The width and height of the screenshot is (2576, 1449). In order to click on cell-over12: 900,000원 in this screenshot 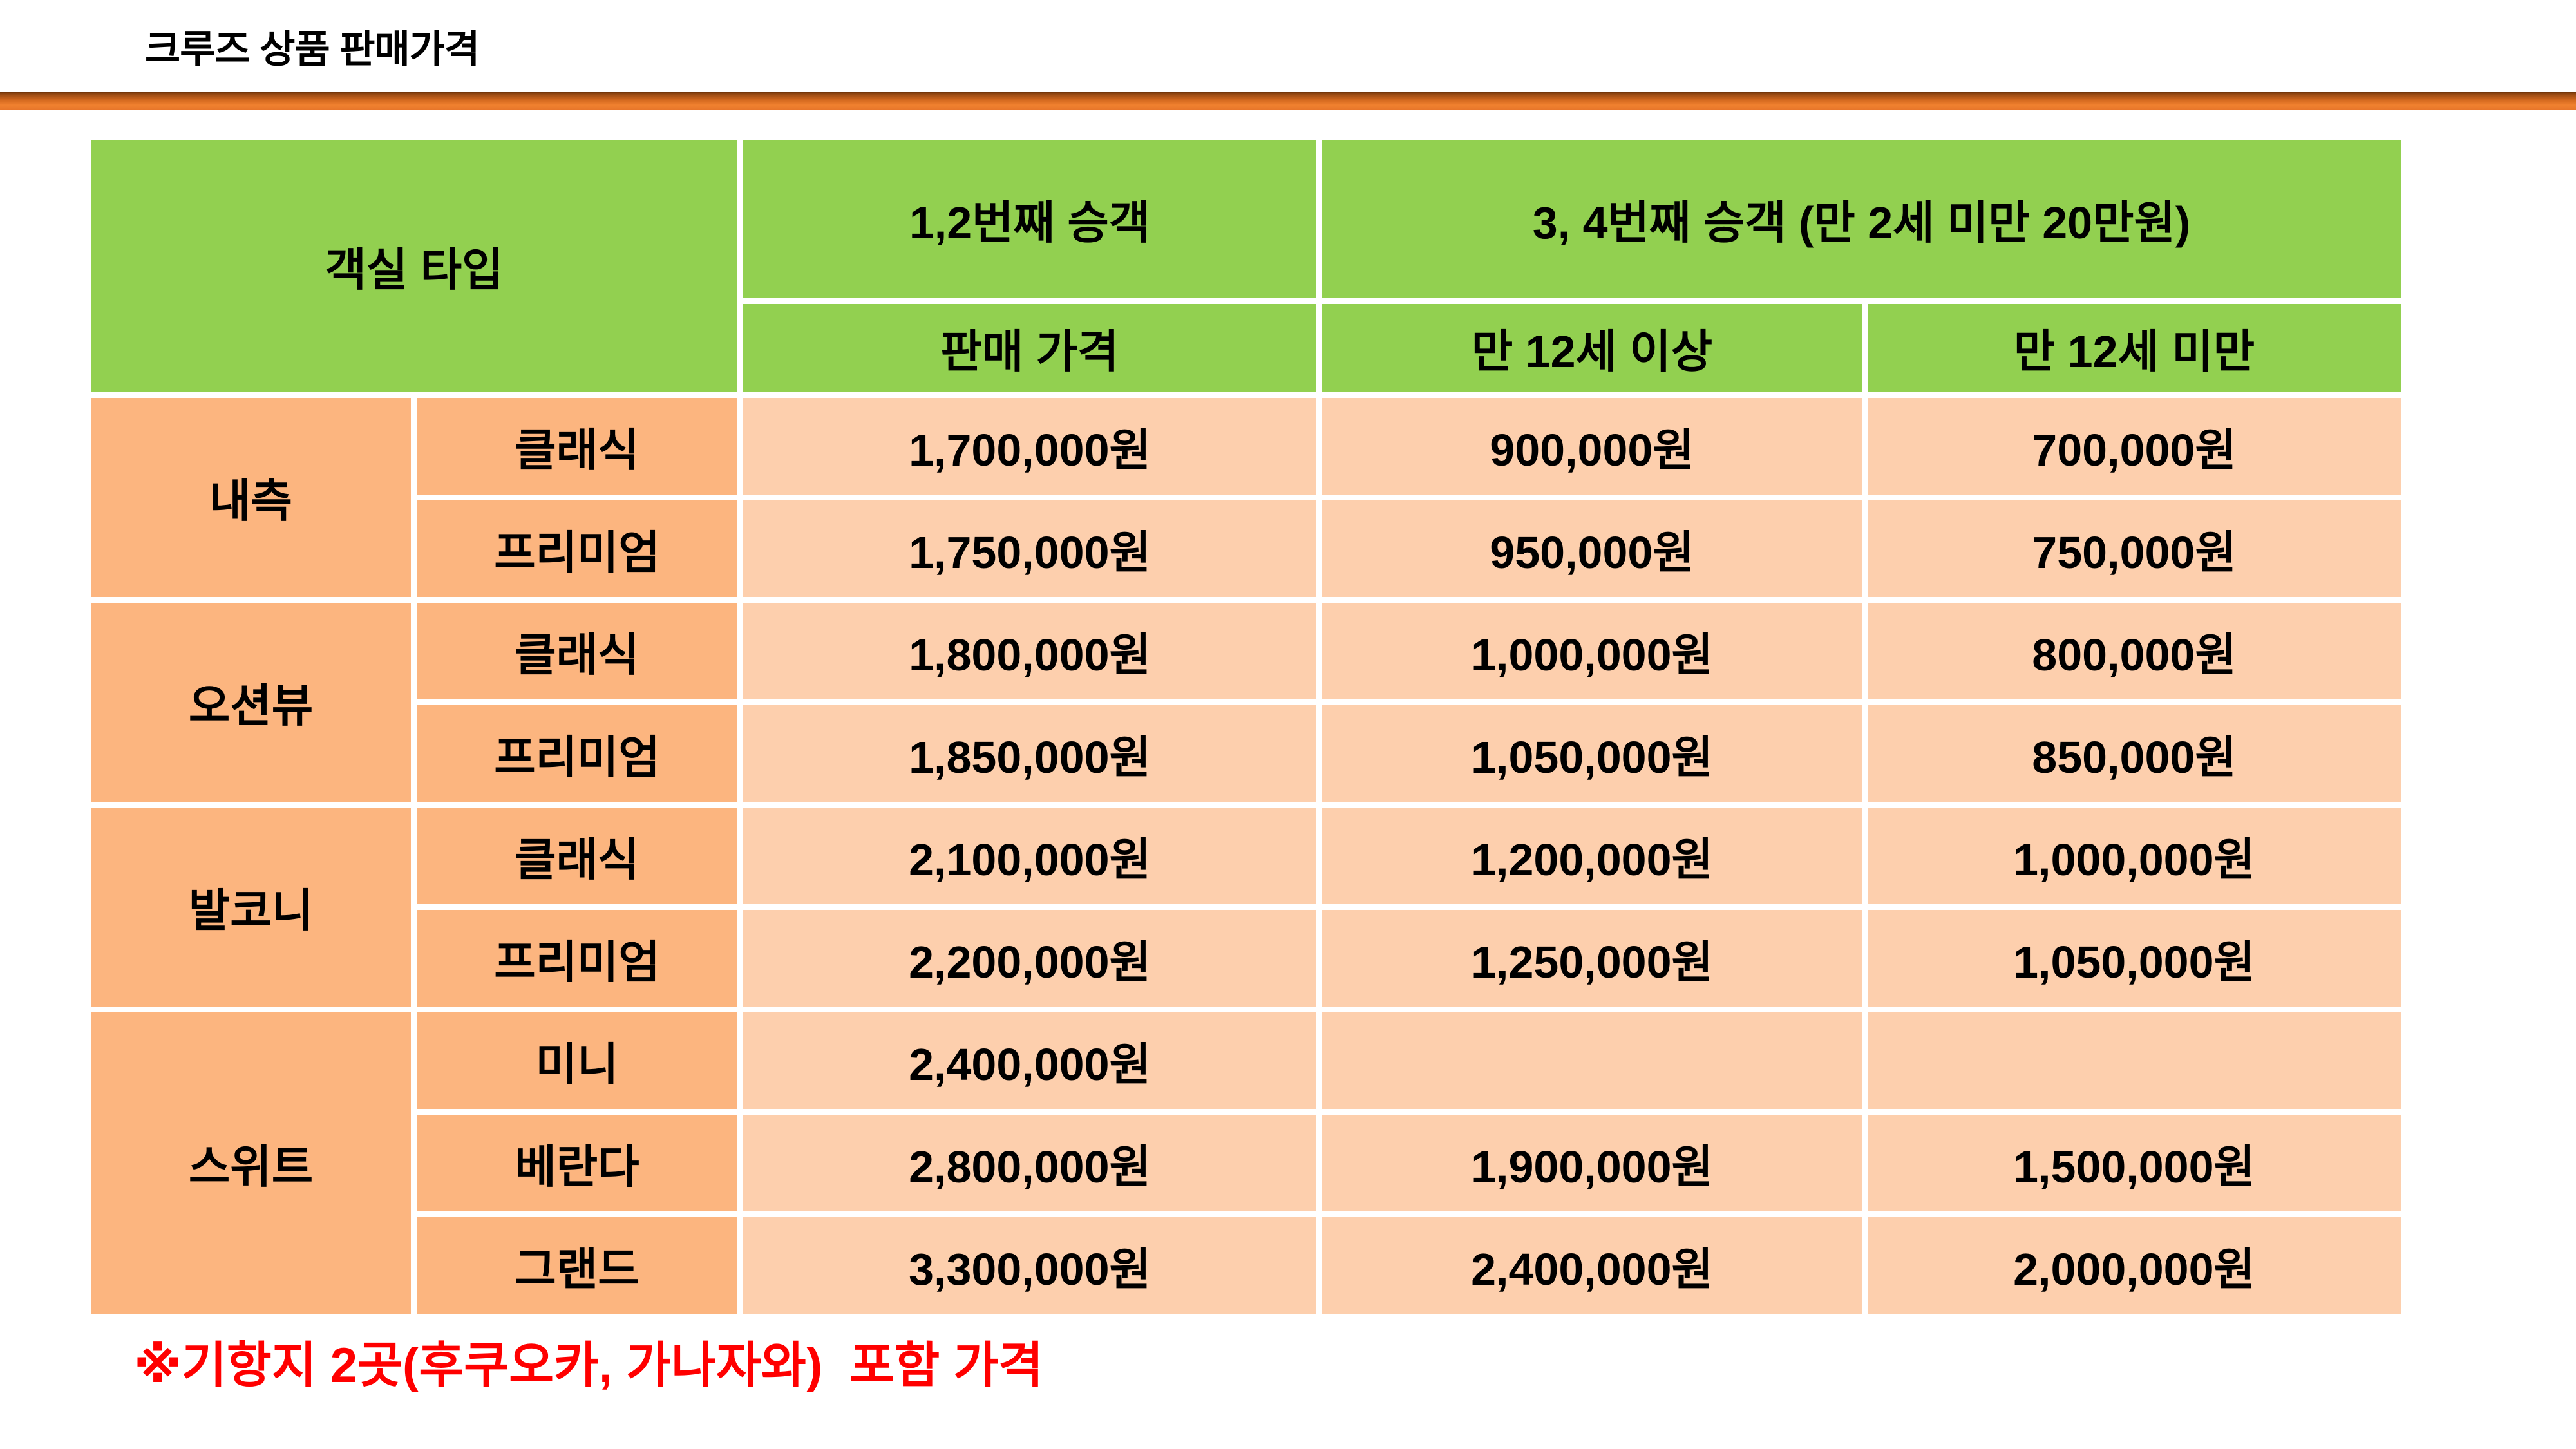, I will do `click(1592, 447)`.